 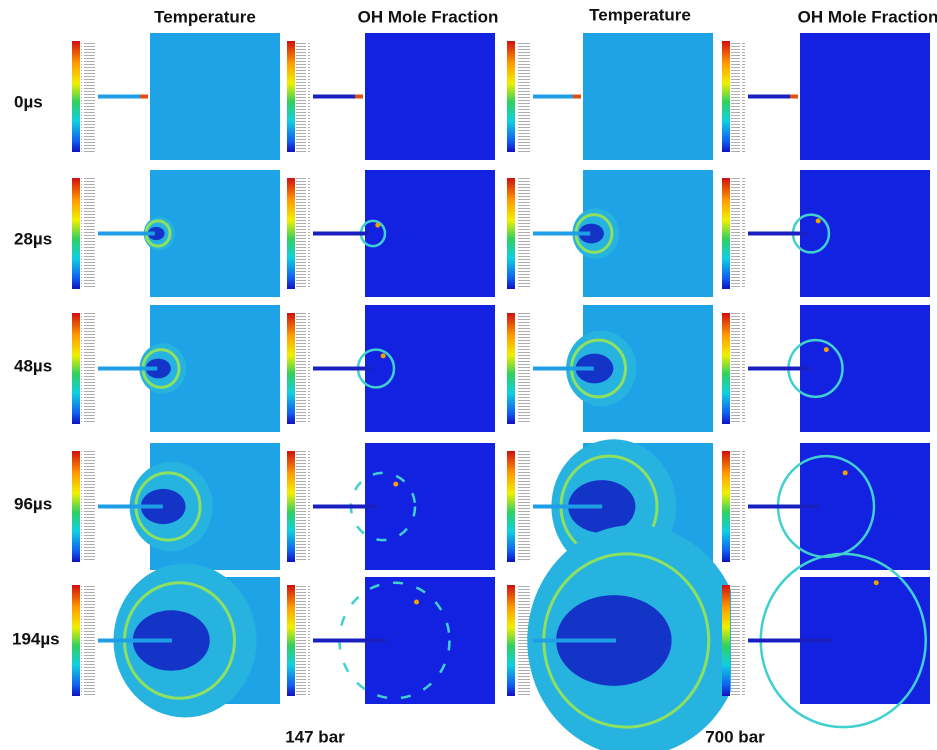 I want to click on row-label: 96µs, so click(x=33, y=503).